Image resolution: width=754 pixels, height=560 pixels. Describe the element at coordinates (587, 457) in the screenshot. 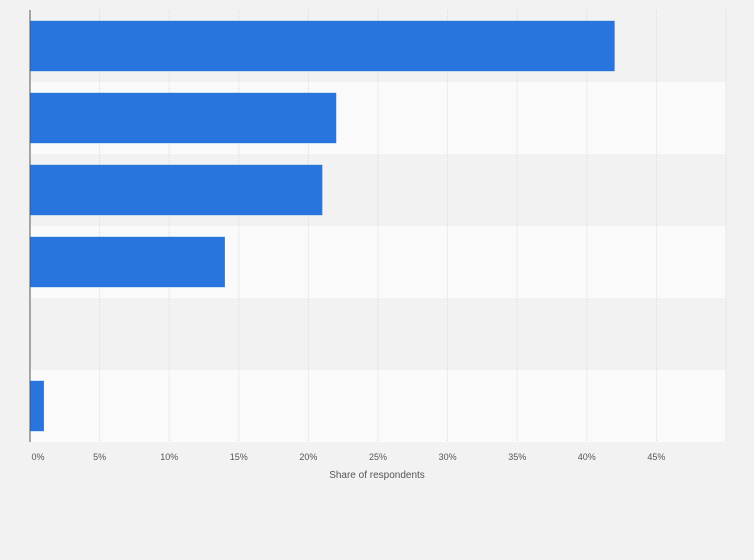

I see `x-tick-label: 40%` at that location.